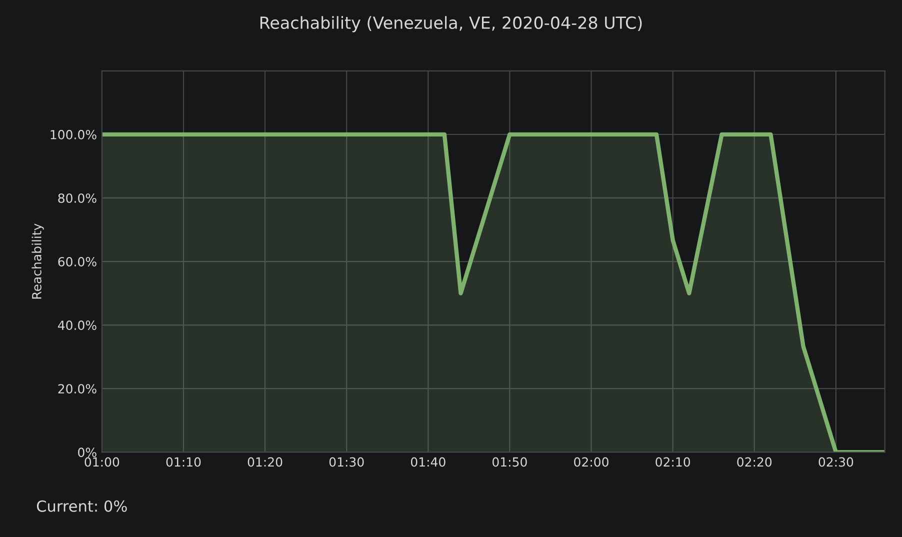 The image size is (902, 537). Describe the element at coordinates (77, 261) in the screenshot. I see `y-tick-label: 60.0%` at that location.